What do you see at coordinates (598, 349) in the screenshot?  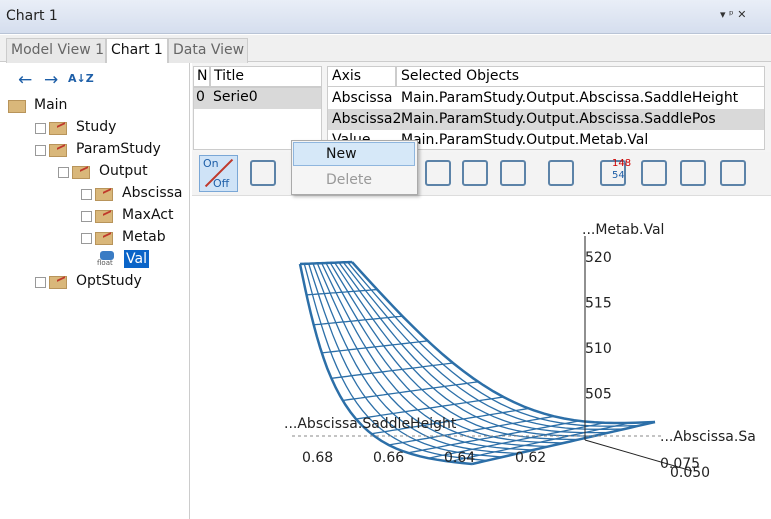 I see `z-tick-label: 510` at bounding box center [598, 349].